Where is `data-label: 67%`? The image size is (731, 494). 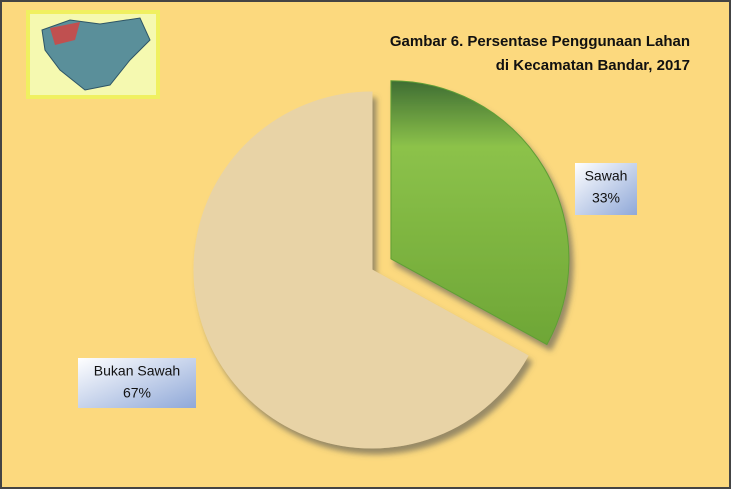
data-label: 67% is located at coordinates (137, 393).